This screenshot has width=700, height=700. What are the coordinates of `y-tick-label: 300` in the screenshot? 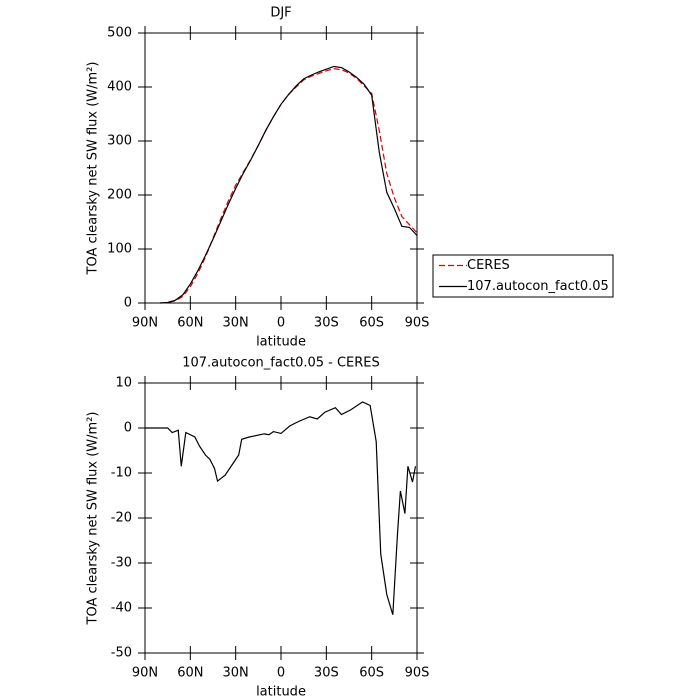 It's located at (119, 141).